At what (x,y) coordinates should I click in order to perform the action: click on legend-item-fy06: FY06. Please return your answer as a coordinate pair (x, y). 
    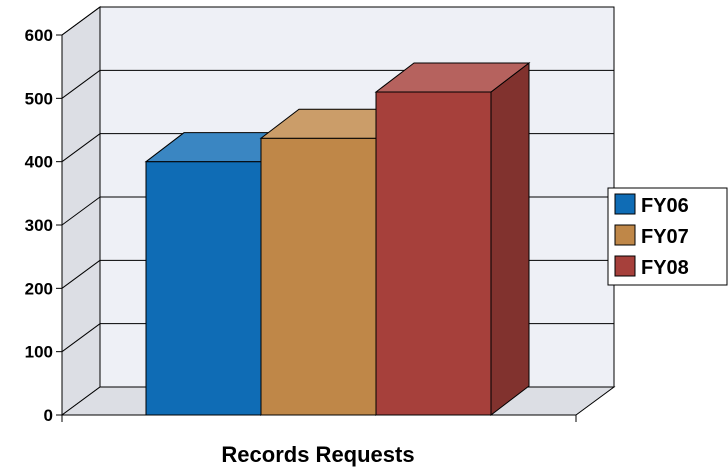
    Looking at the image, I should click on (651, 205).